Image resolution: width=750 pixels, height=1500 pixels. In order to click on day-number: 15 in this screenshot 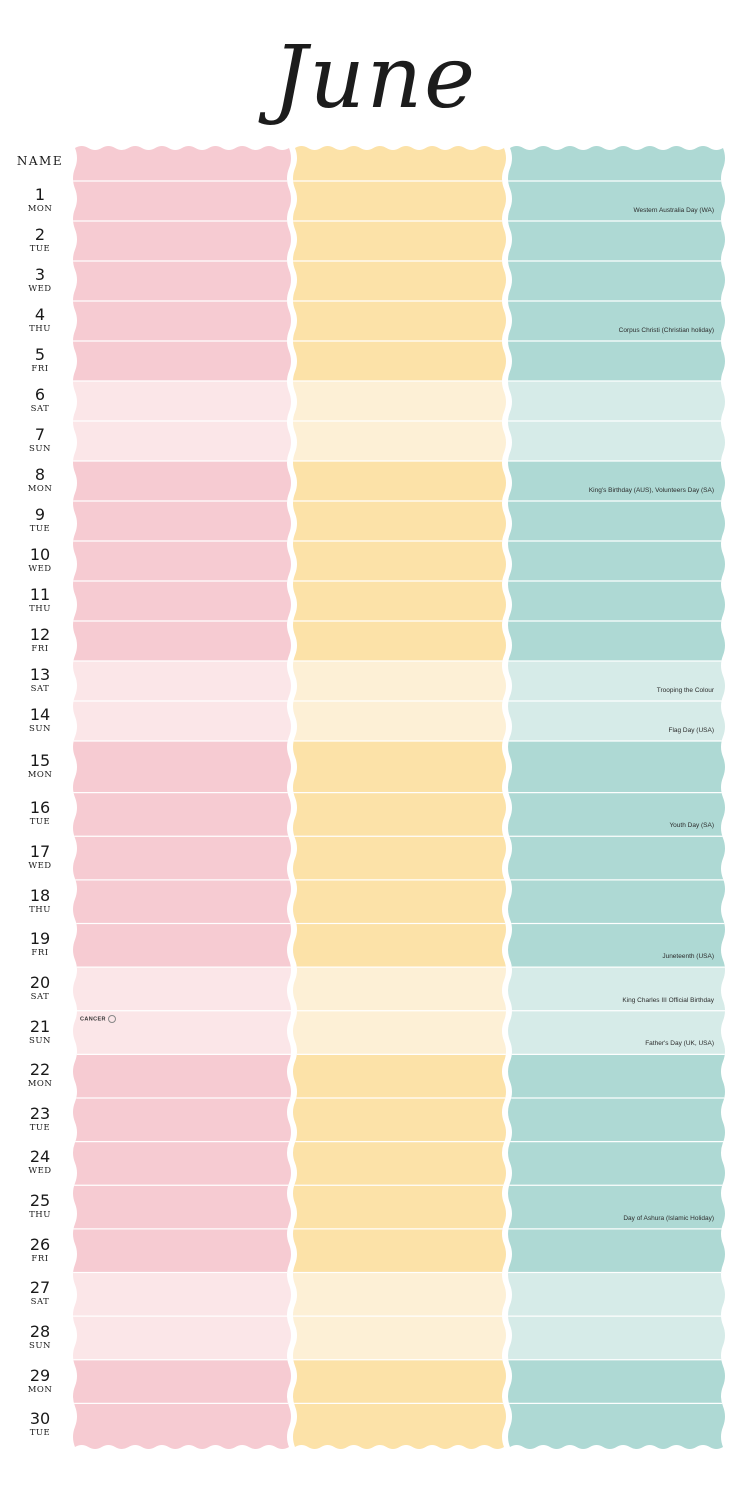, I will do `click(40, 760)`.